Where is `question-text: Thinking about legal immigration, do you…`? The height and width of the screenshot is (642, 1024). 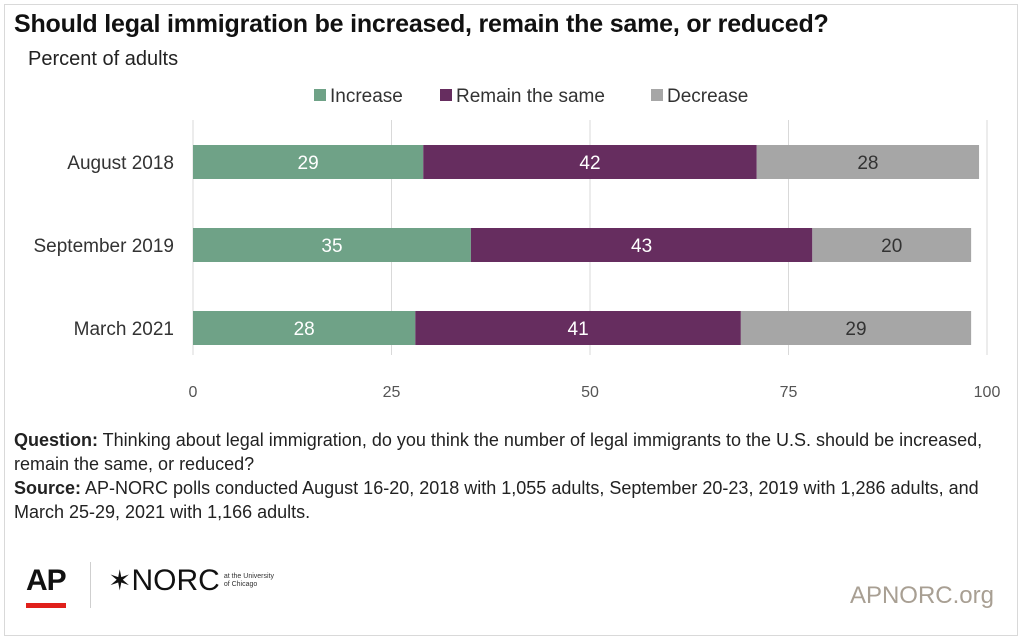
question-text: Thinking about legal immigration, do you… is located at coordinates (498, 452).